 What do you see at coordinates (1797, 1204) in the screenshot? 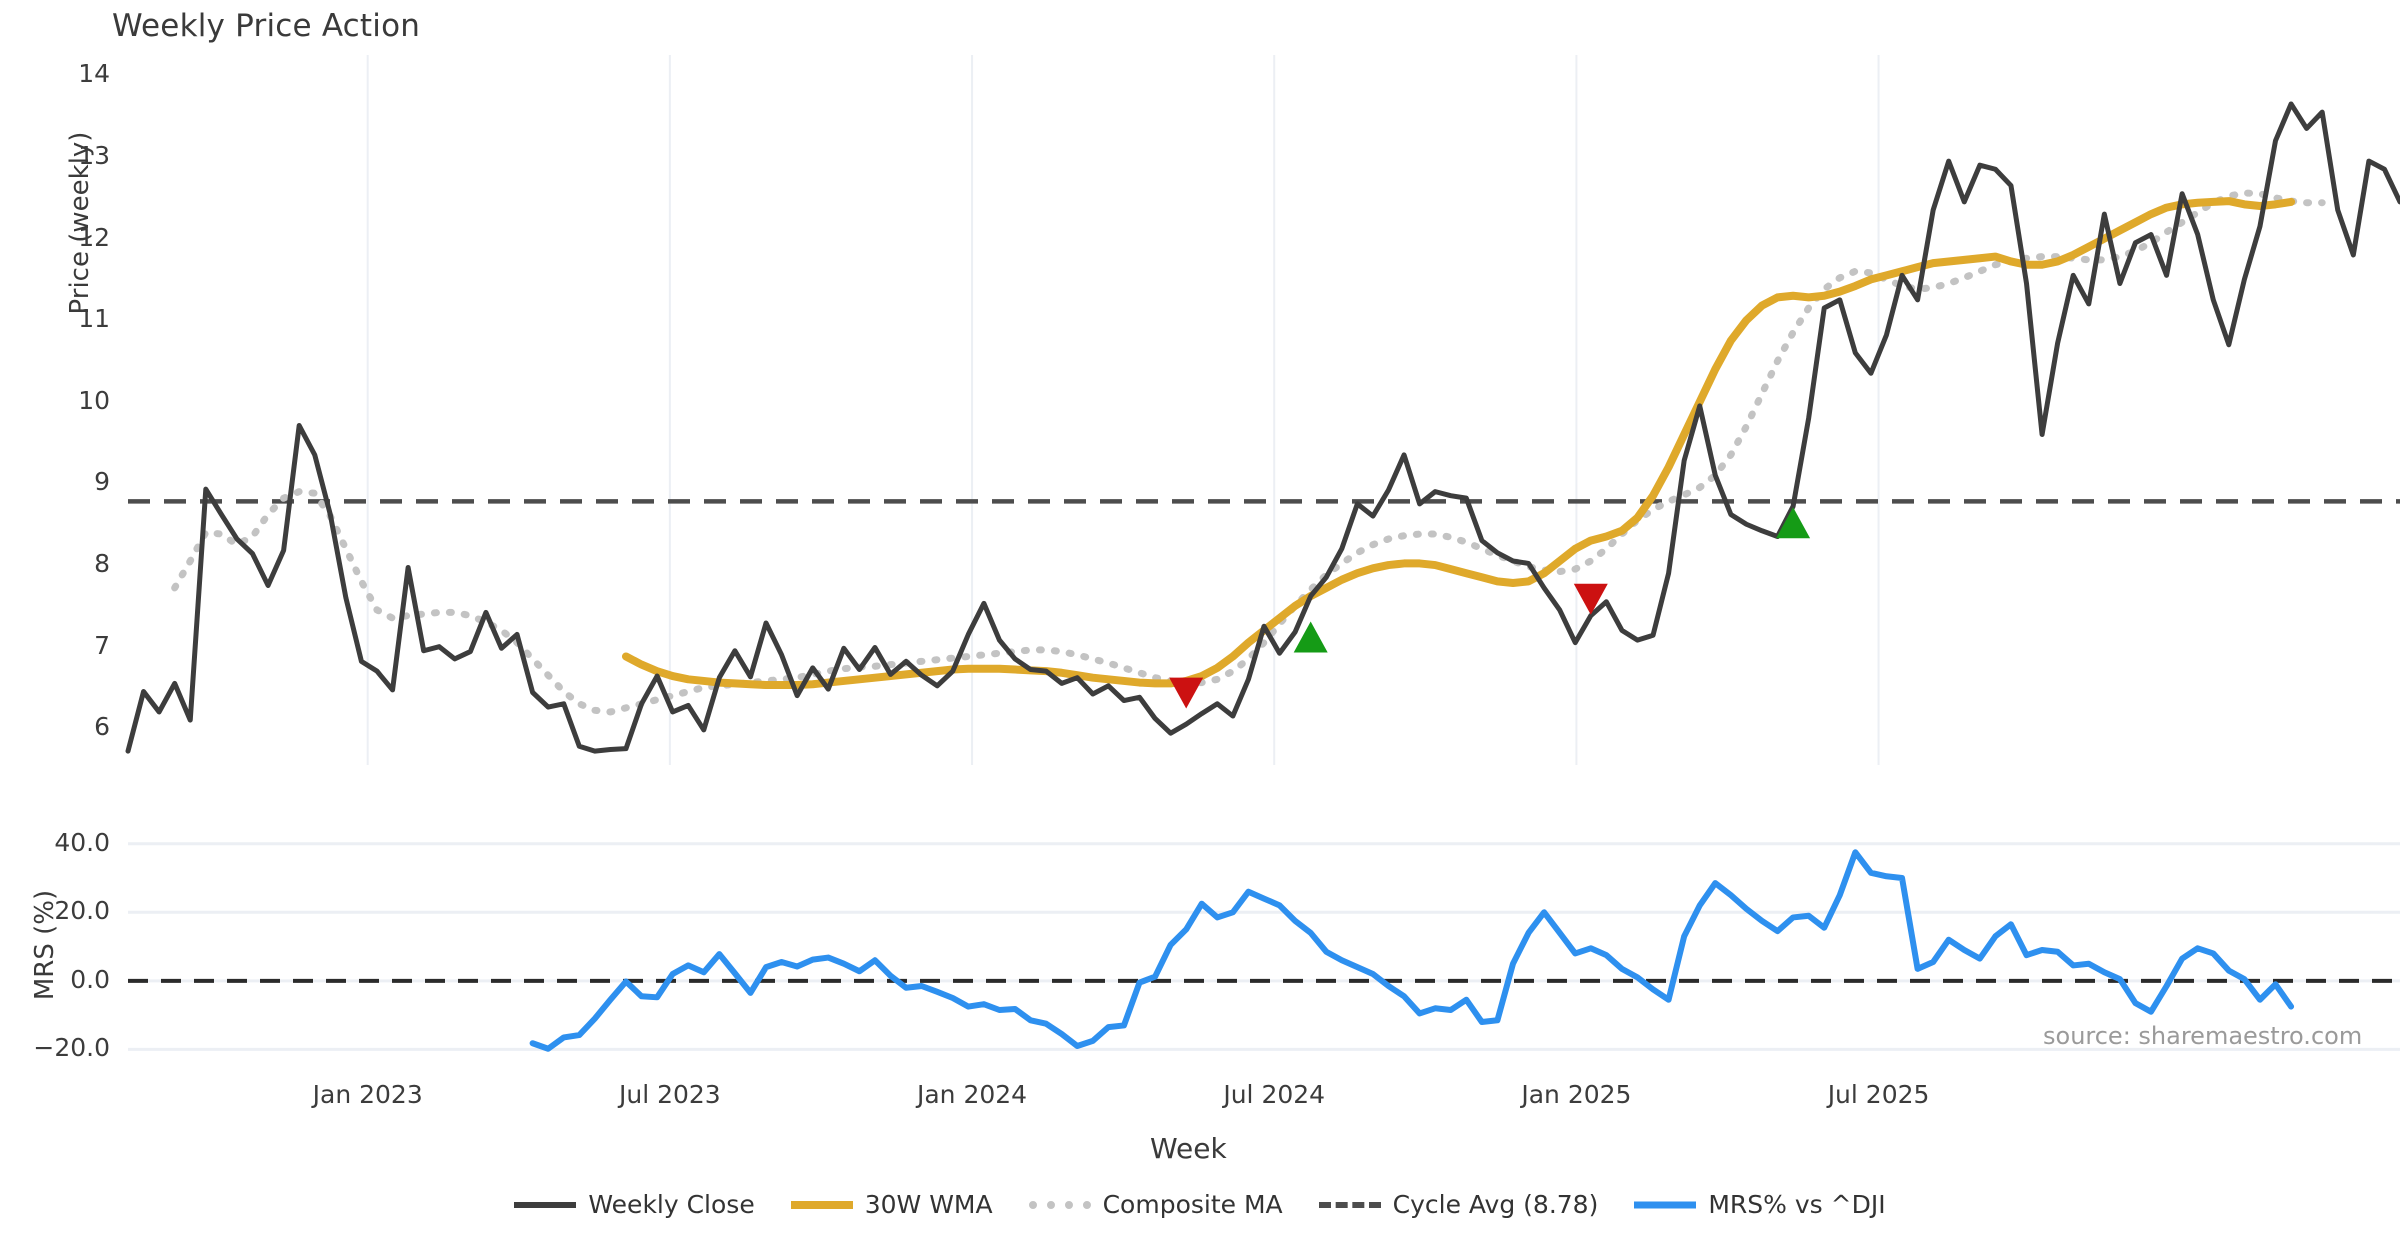
I see `legend-label: MRS% vs ^DJI` at bounding box center [1797, 1204].